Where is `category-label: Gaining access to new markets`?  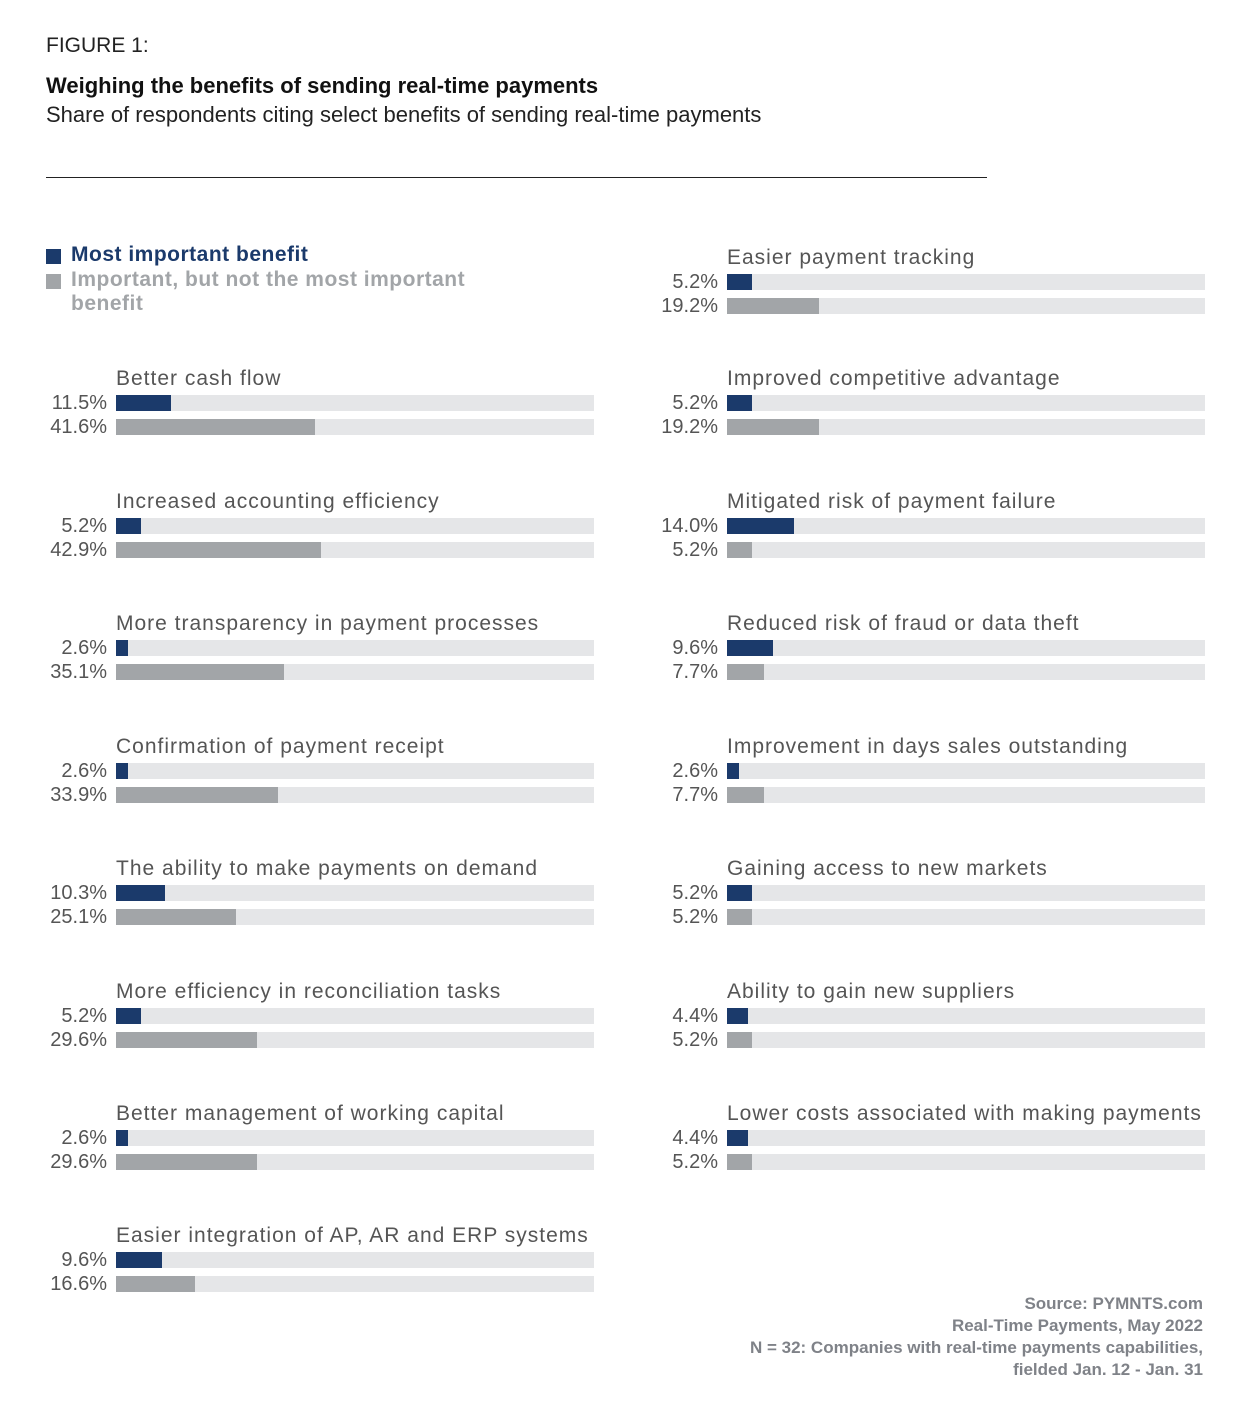
category-label: Gaining access to new markets is located at coordinates (887, 868).